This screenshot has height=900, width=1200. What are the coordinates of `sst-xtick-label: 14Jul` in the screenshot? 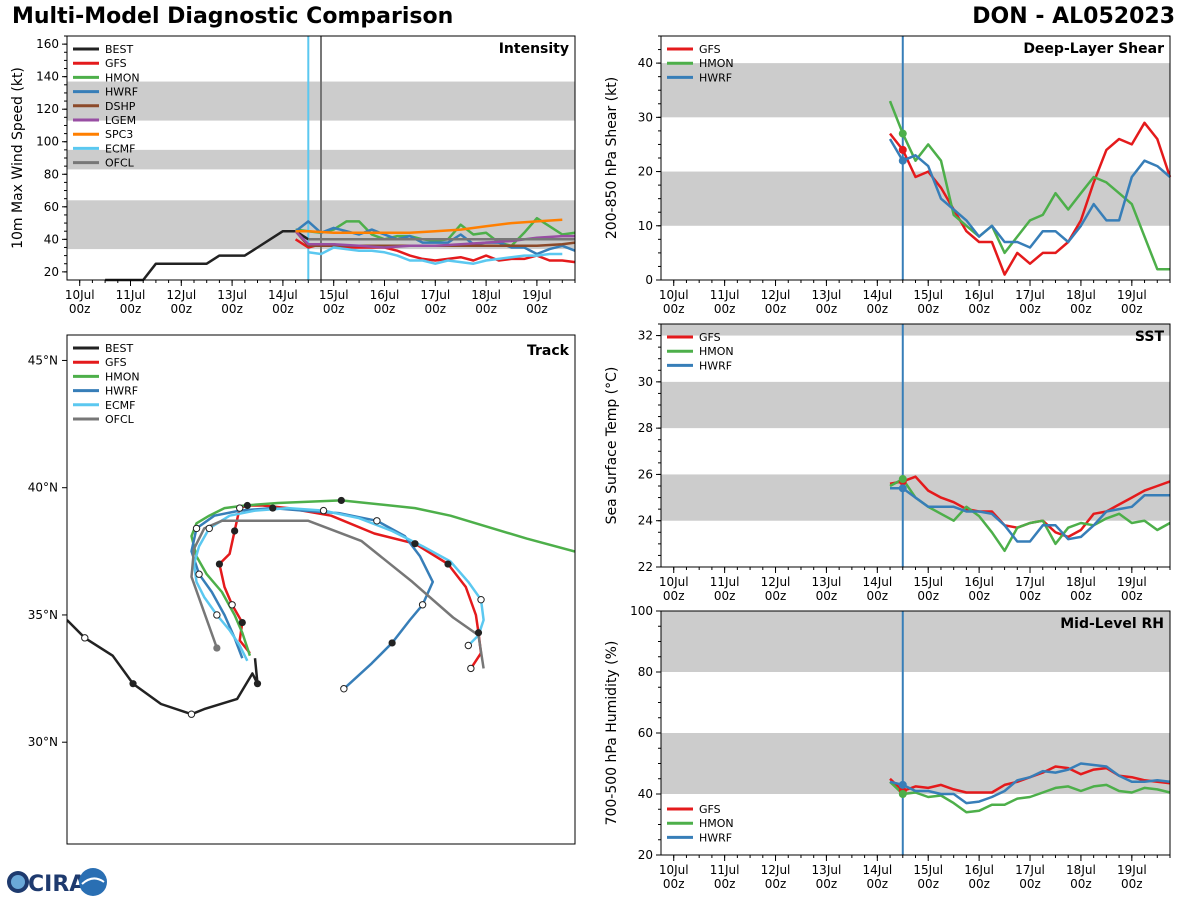 It's located at (877, 582).